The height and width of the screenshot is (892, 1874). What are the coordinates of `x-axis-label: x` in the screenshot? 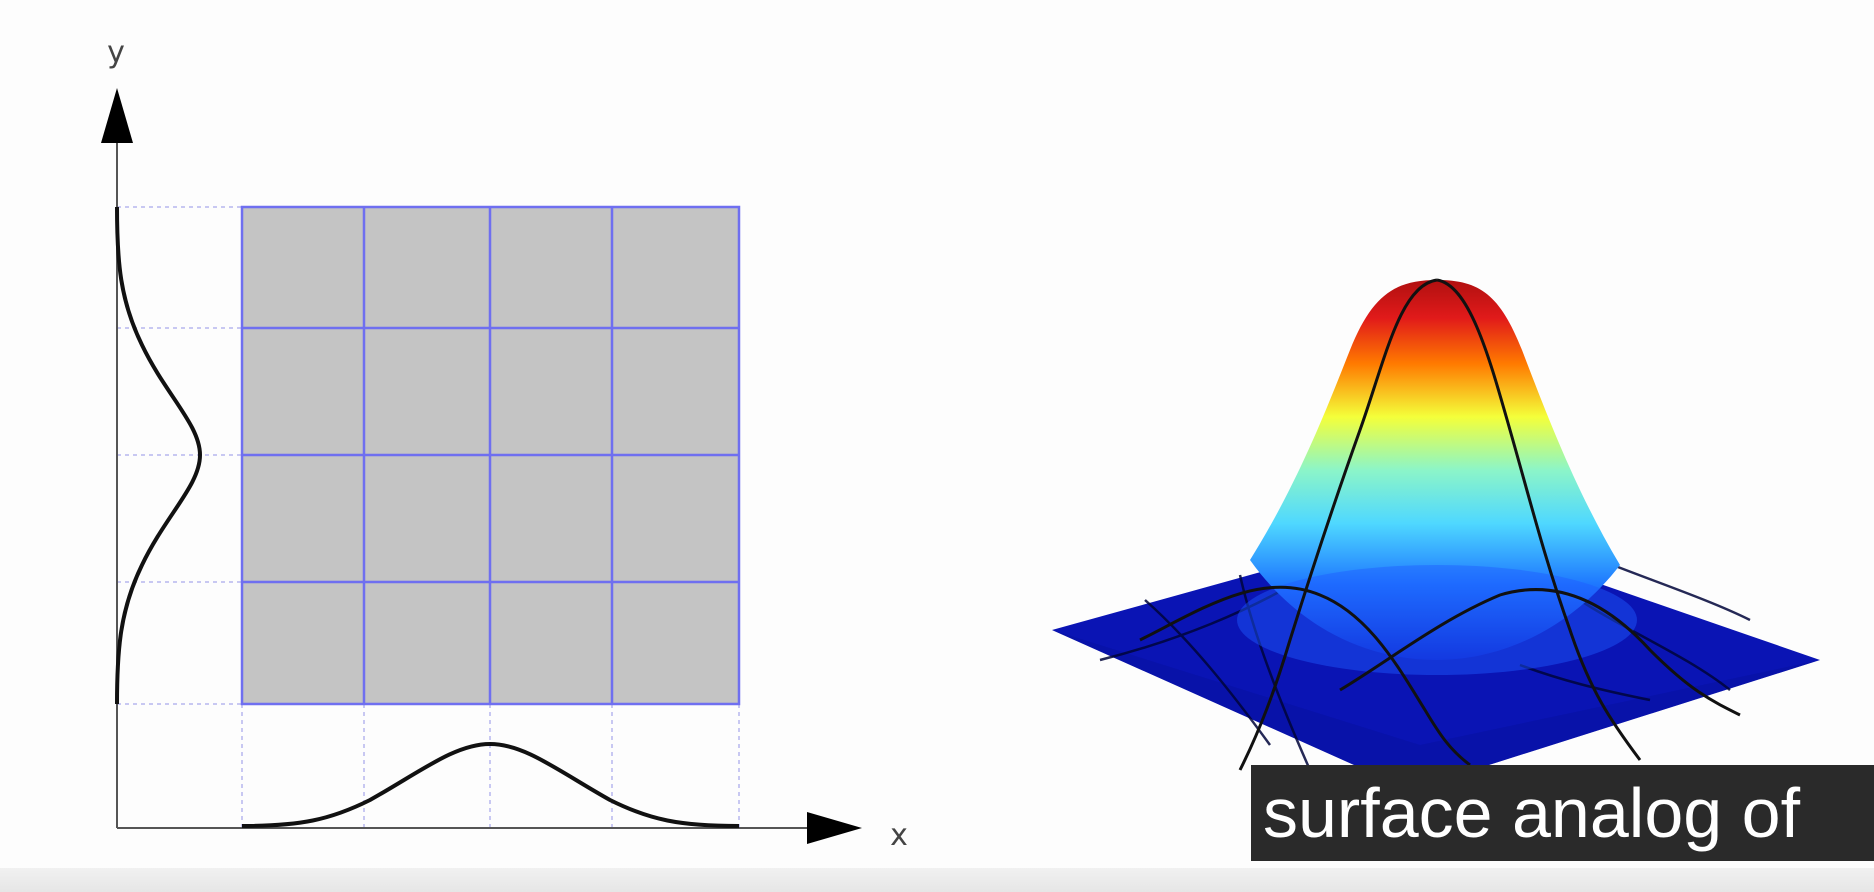 It's located at (899, 835).